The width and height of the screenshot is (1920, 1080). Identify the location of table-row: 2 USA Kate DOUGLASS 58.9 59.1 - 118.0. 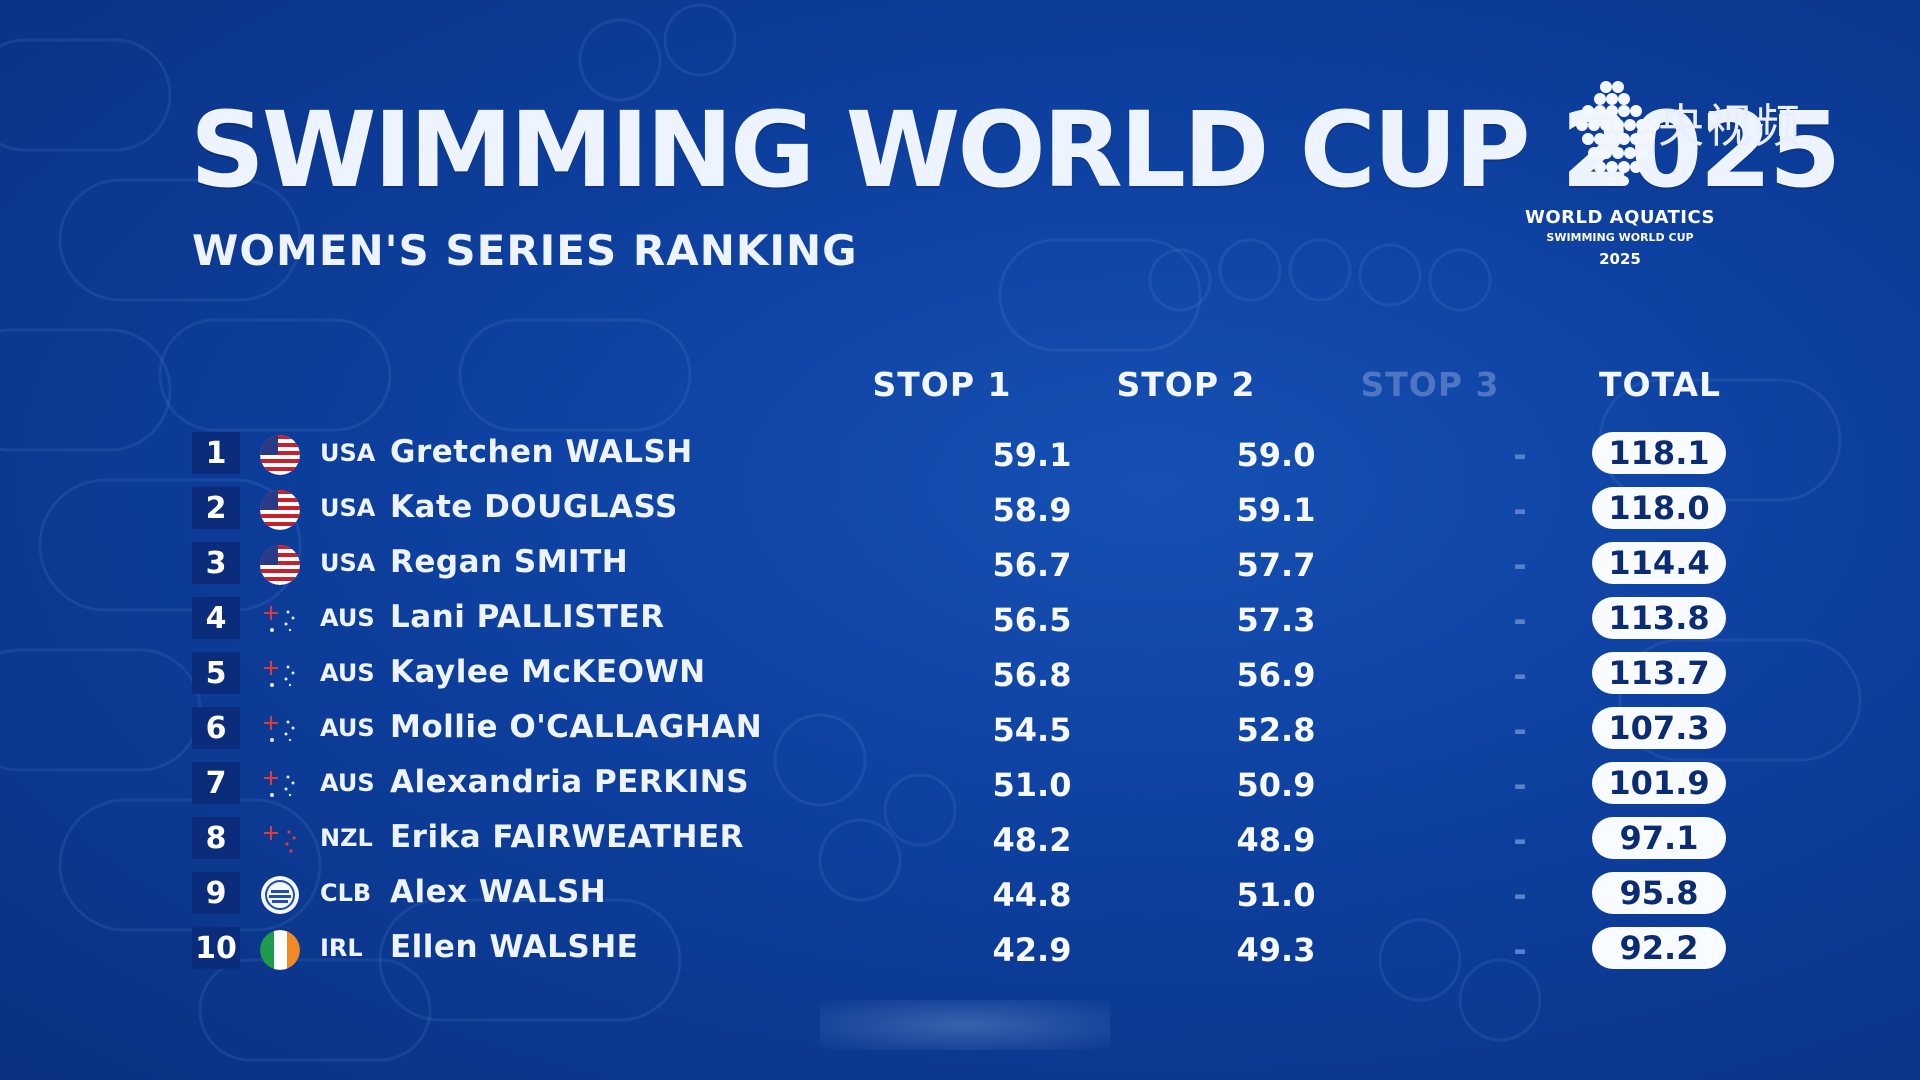
(972, 512).